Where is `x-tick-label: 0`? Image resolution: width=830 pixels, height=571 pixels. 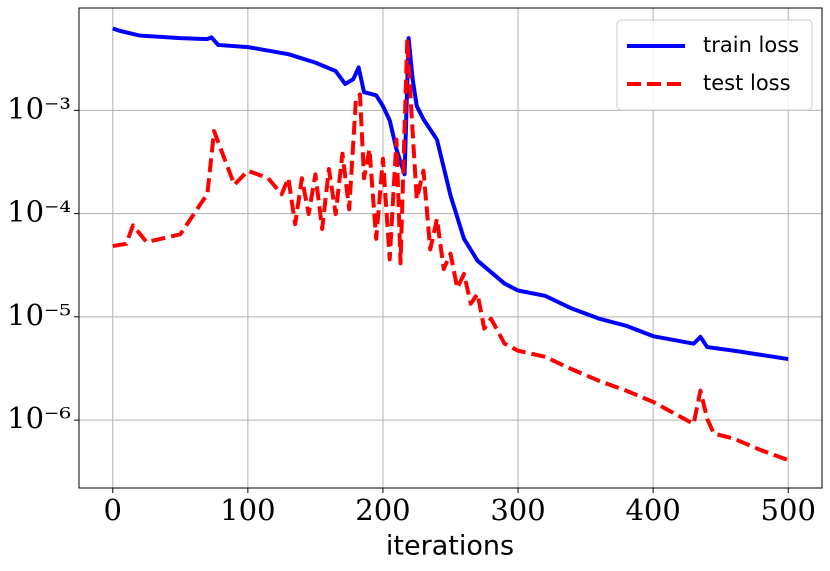
x-tick-label: 0 is located at coordinates (113, 510).